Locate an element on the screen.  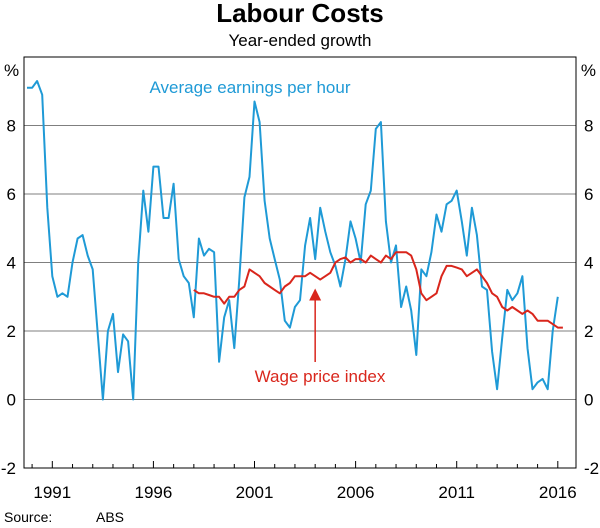
y-tick-label-left: -2 is located at coordinates (8, 468).